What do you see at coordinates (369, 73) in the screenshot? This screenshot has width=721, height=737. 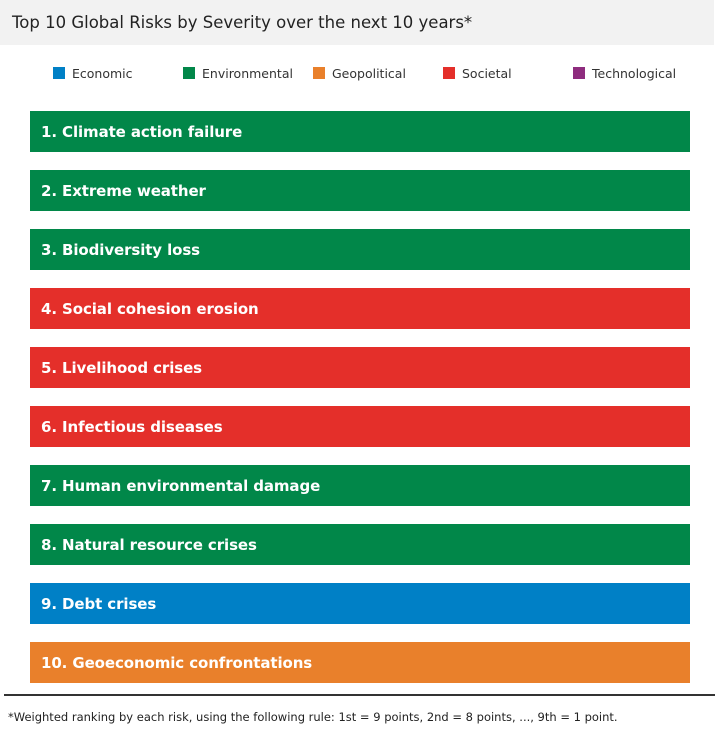 I see `legend-label-geopolitical: Geopolitical` at bounding box center [369, 73].